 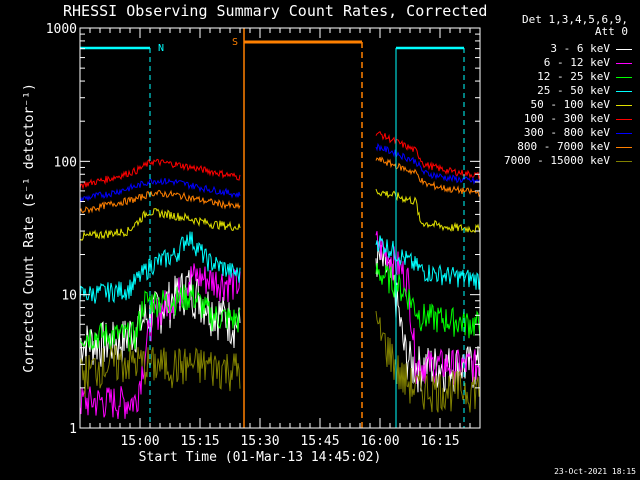 I want to click on series-line-300-800-kev-part1, so click(x=160, y=190).